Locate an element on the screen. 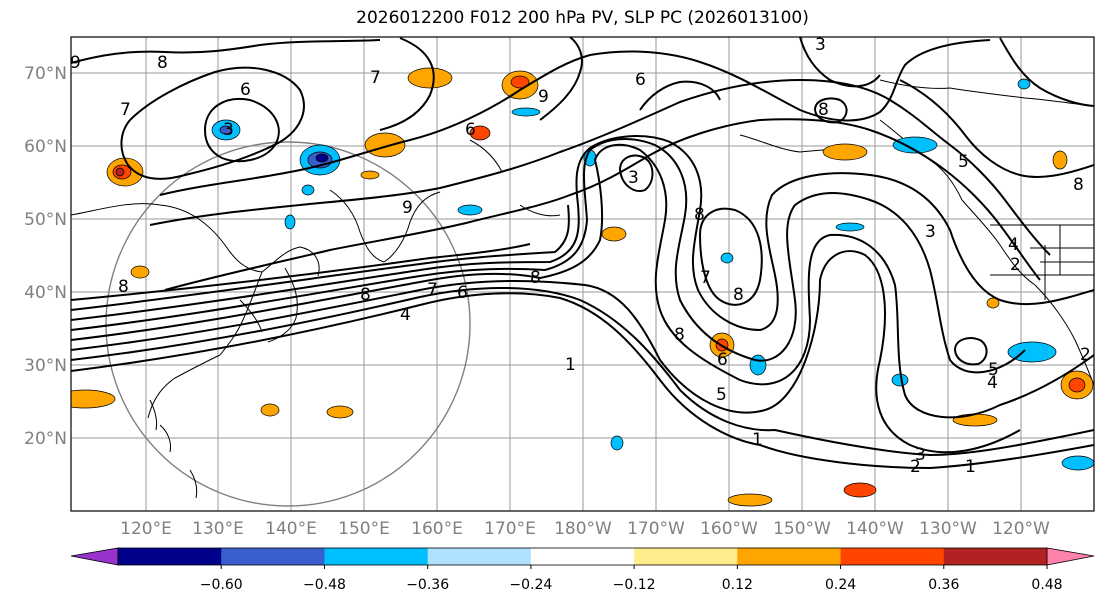  lon-label: 130°W is located at coordinates (948, 529).